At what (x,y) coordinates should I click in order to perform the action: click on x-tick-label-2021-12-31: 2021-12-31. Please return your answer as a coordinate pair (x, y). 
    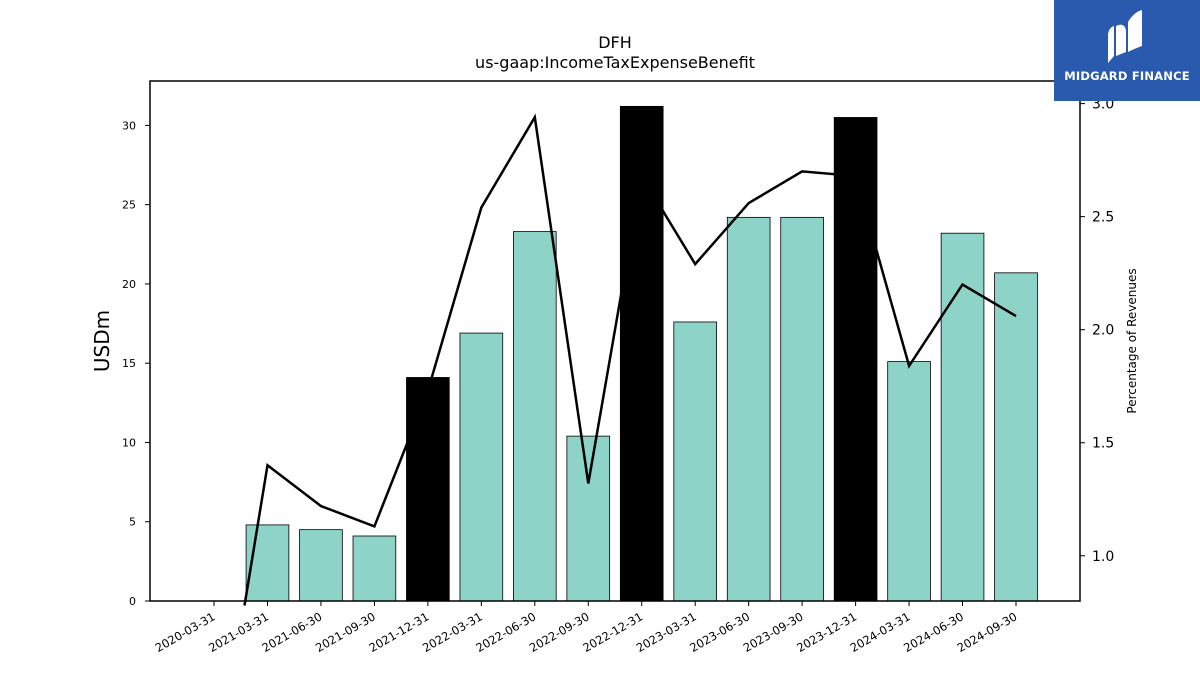
    Looking at the image, I should click on (398, 632).